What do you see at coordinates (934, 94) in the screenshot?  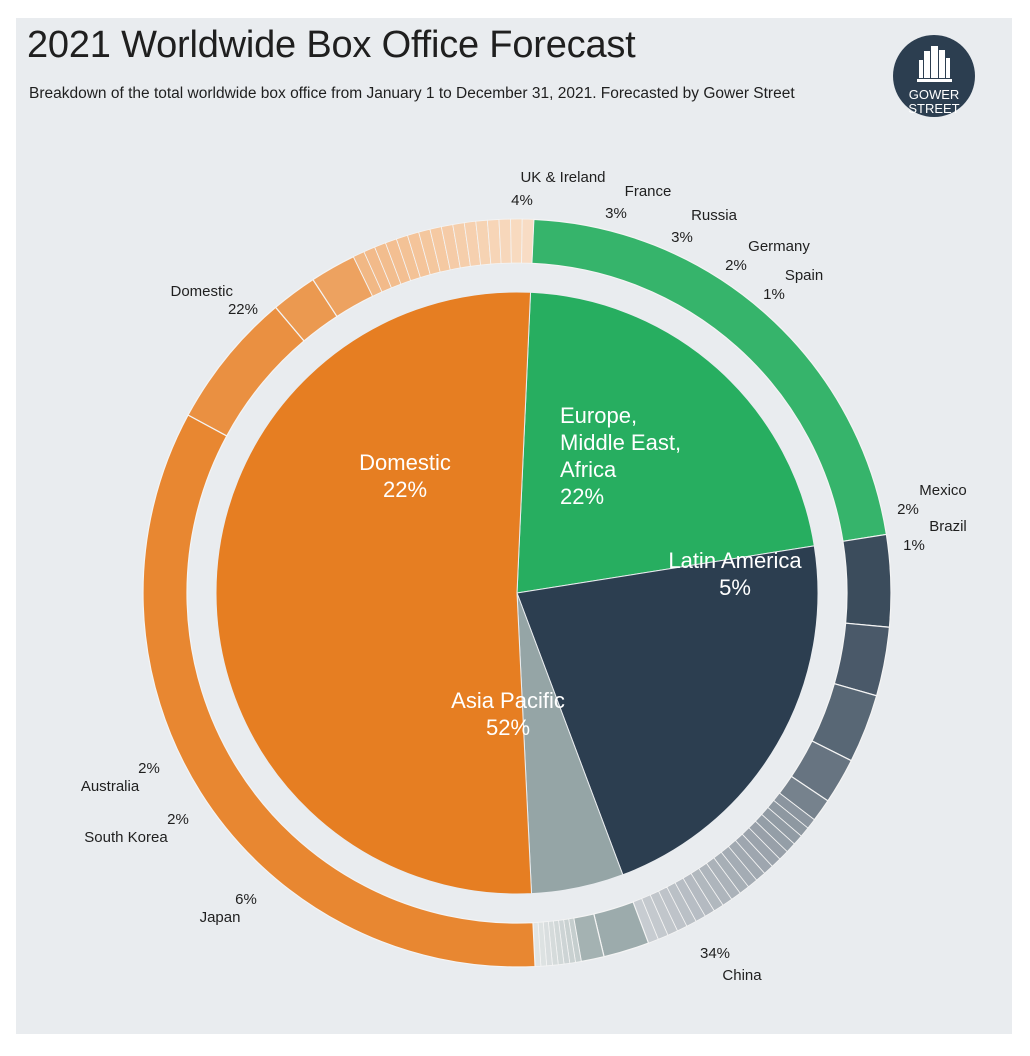 I see `logo-text-gower: GOWER` at bounding box center [934, 94].